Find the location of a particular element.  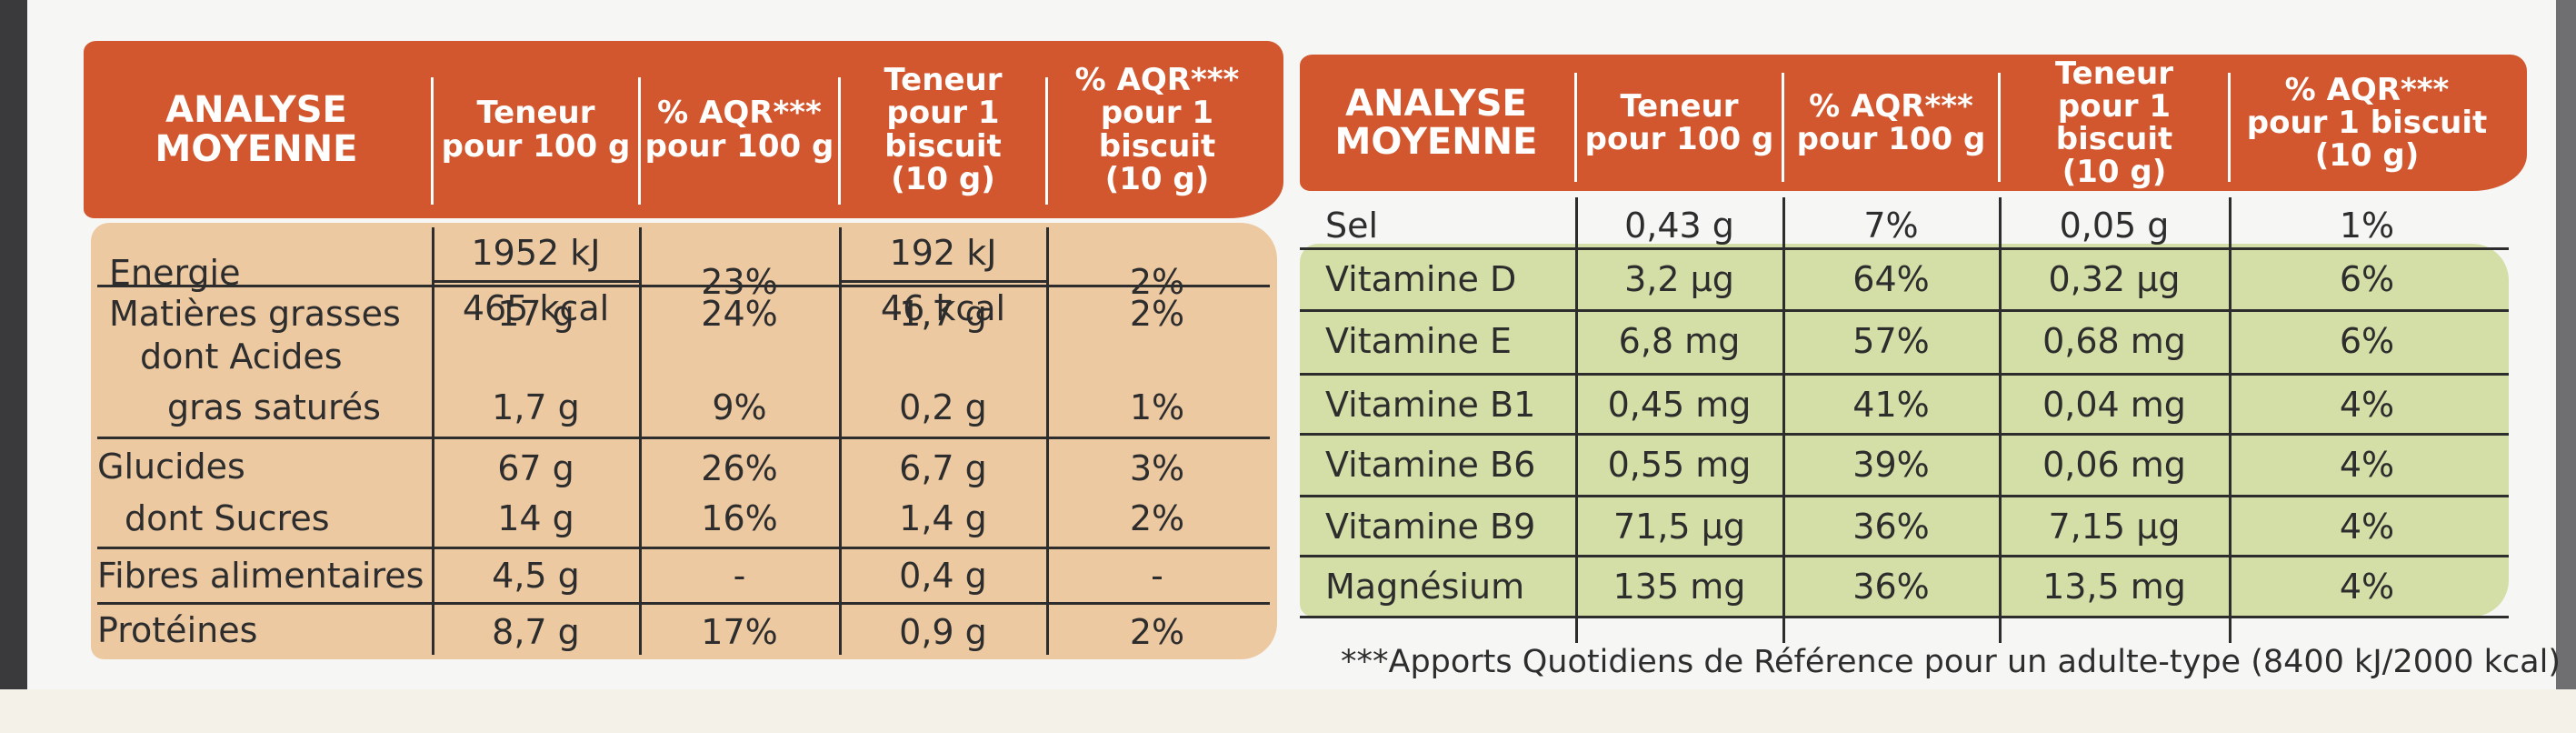

right-row-teneur-100g: 0,45 mg is located at coordinates (1679, 405).